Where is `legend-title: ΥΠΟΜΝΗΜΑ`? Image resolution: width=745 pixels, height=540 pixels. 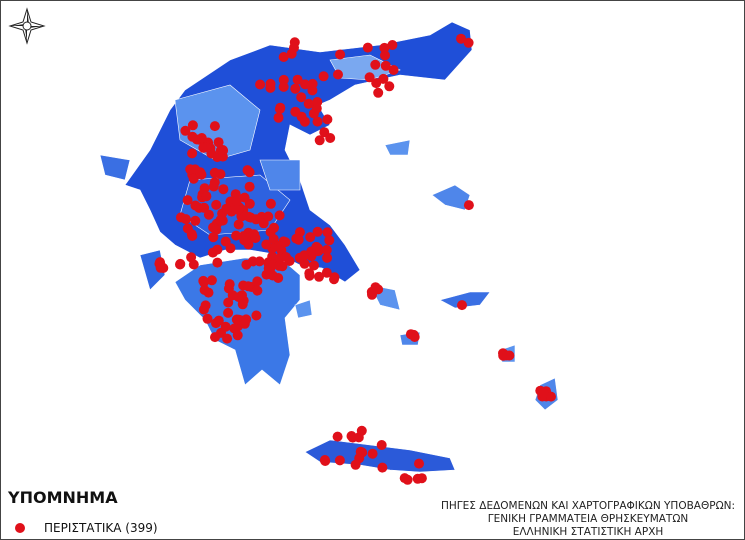
legend-title: ΥΠΟΜΝΗΜΑ is located at coordinates (62, 497).